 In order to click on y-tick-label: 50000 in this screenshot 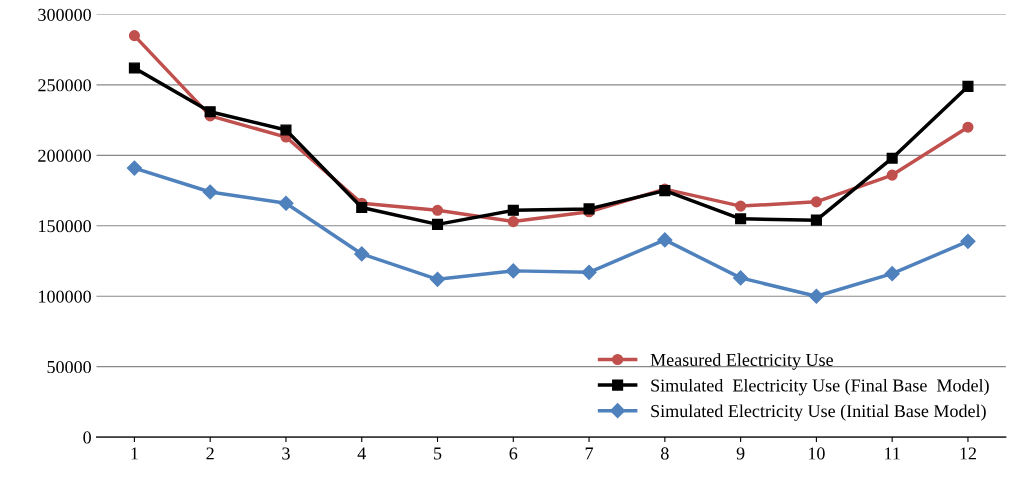, I will do `click(69, 367)`.